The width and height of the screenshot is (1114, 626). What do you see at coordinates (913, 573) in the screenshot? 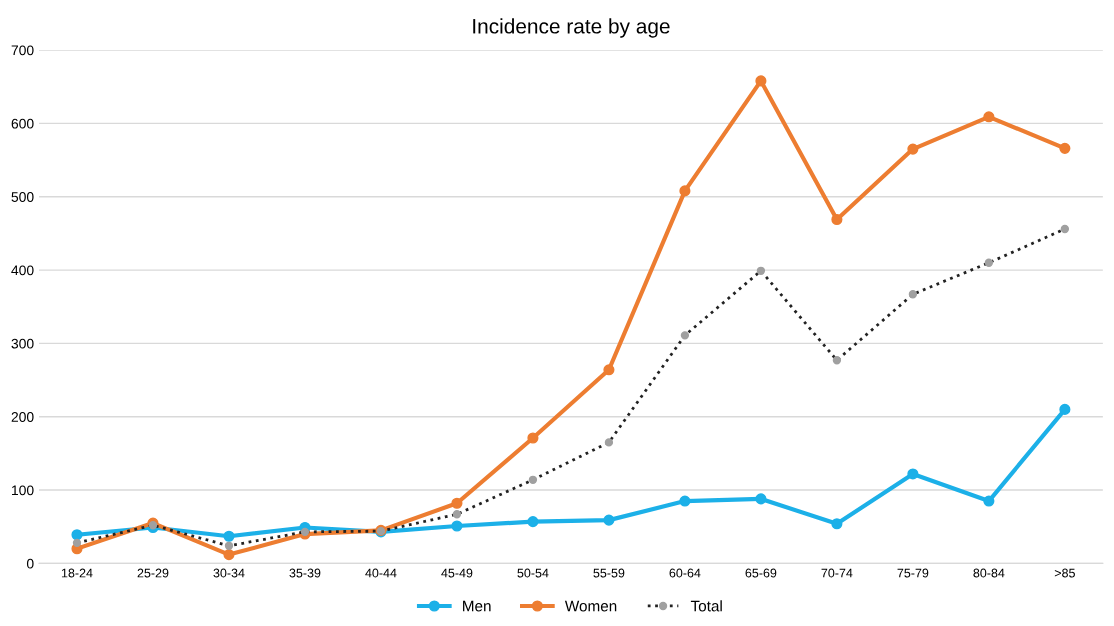
I see `x-tick-label: 75-79` at bounding box center [913, 573].